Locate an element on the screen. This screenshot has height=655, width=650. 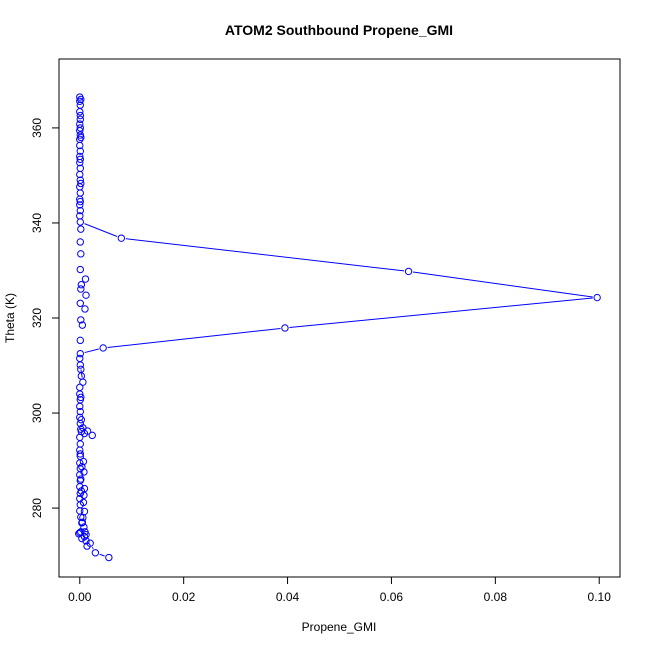
x-tick-label: 0.06 is located at coordinates (392, 597).